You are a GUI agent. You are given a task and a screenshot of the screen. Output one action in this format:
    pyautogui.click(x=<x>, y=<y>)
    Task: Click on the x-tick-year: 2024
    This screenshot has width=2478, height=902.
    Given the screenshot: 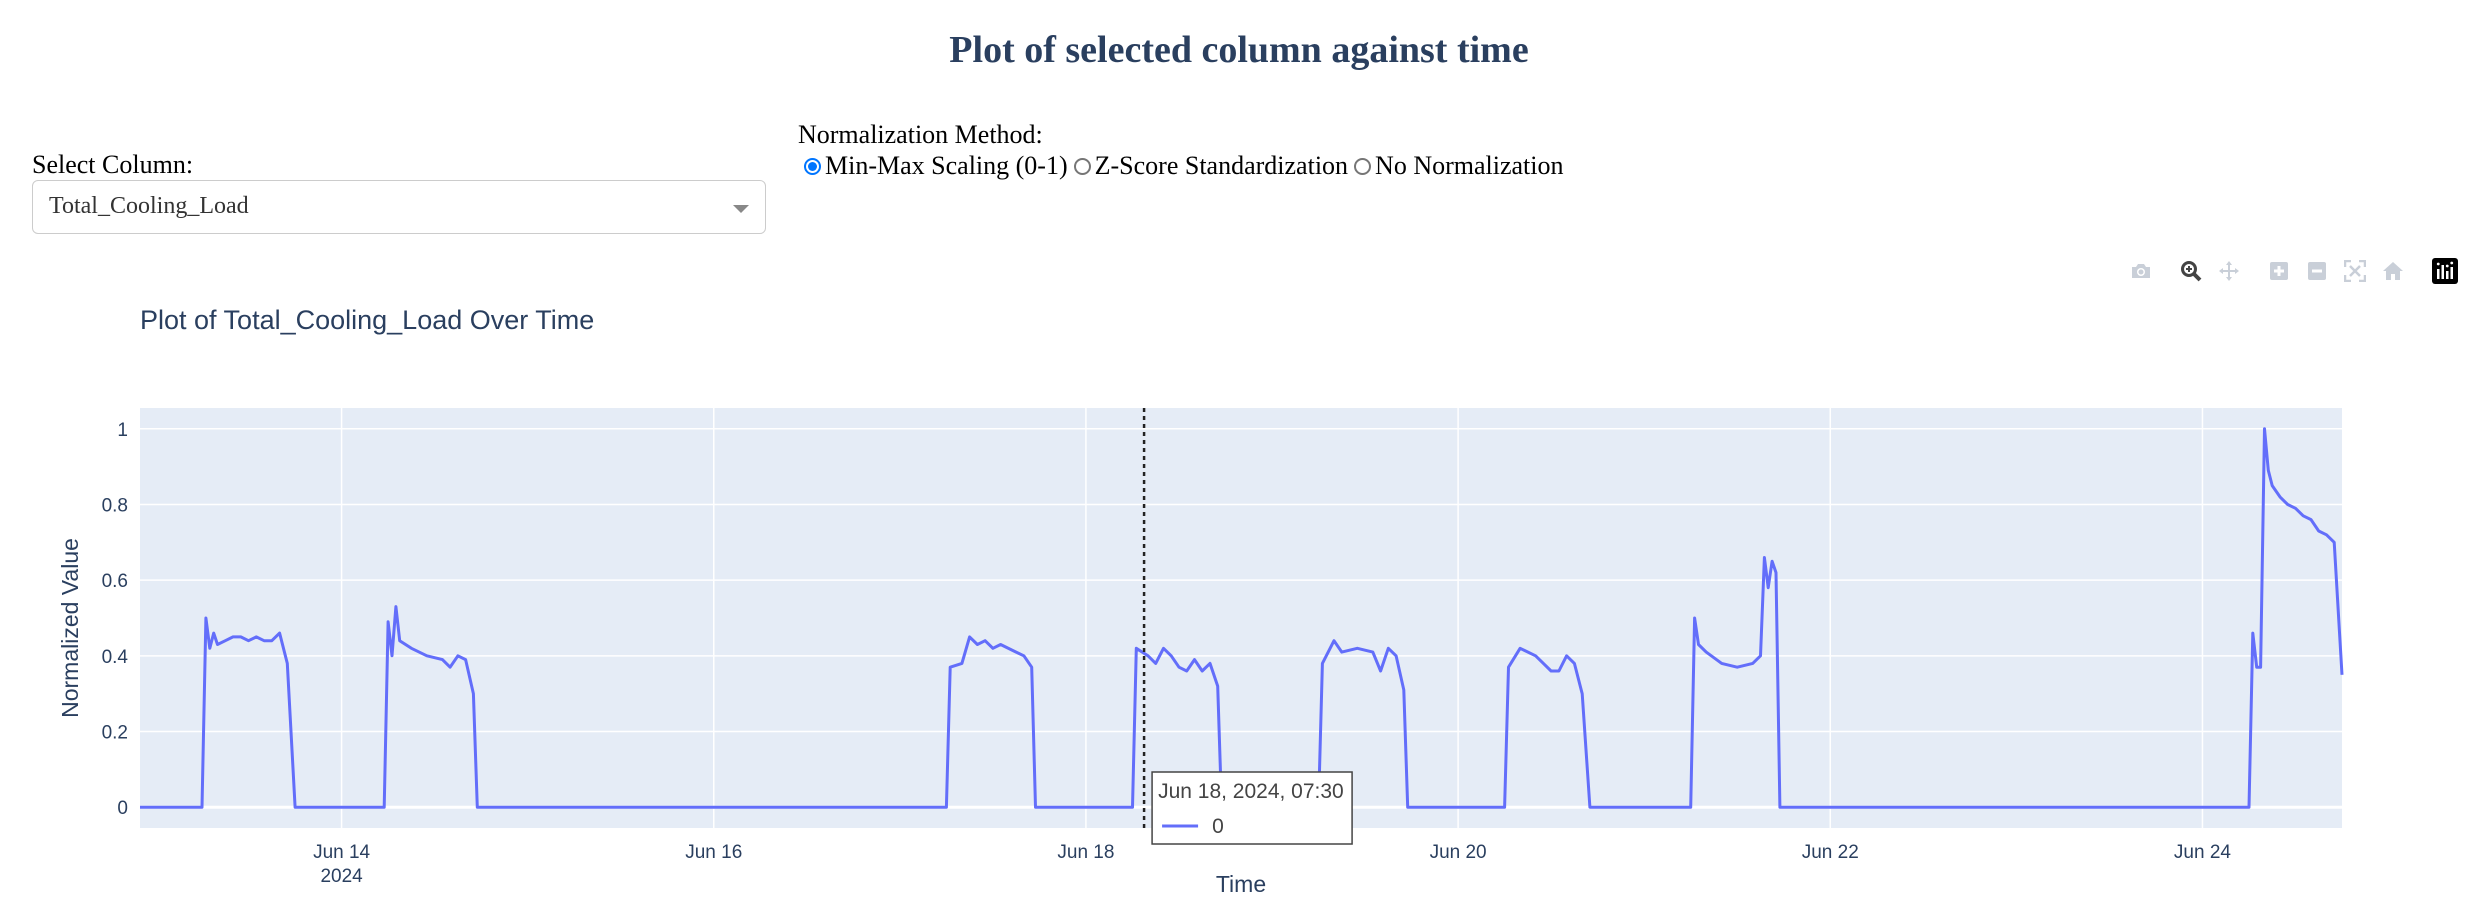 What is the action you would take?
    pyautogui.click(x=341, y=876)
    